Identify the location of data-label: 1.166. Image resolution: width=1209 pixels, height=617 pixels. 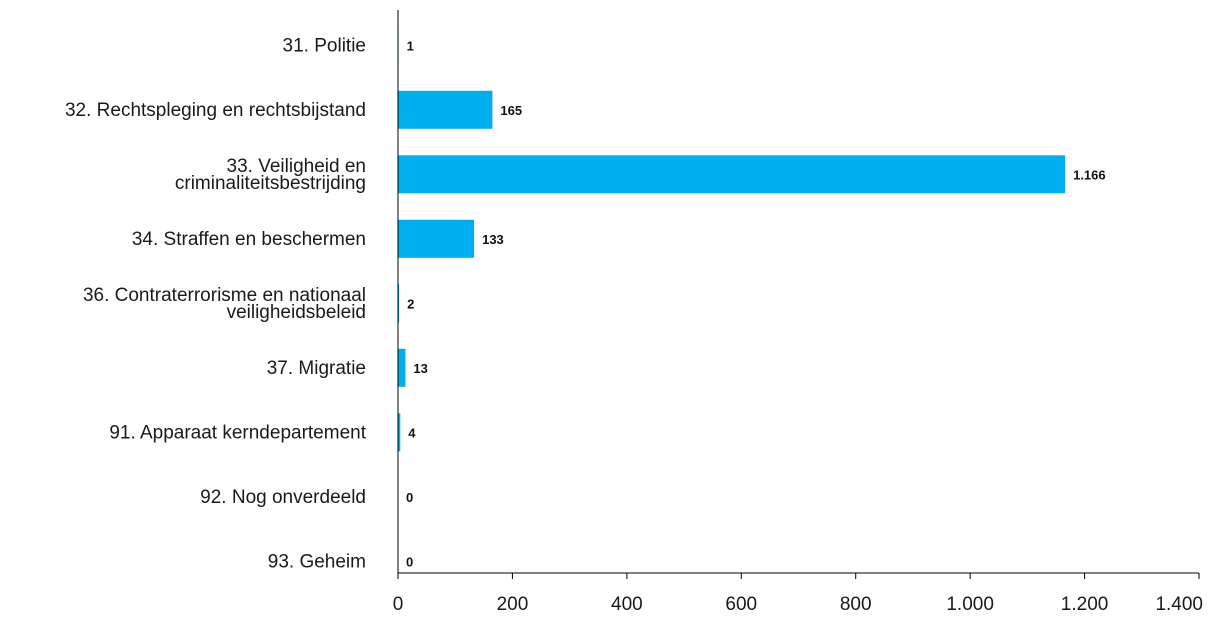
(1089, 174).